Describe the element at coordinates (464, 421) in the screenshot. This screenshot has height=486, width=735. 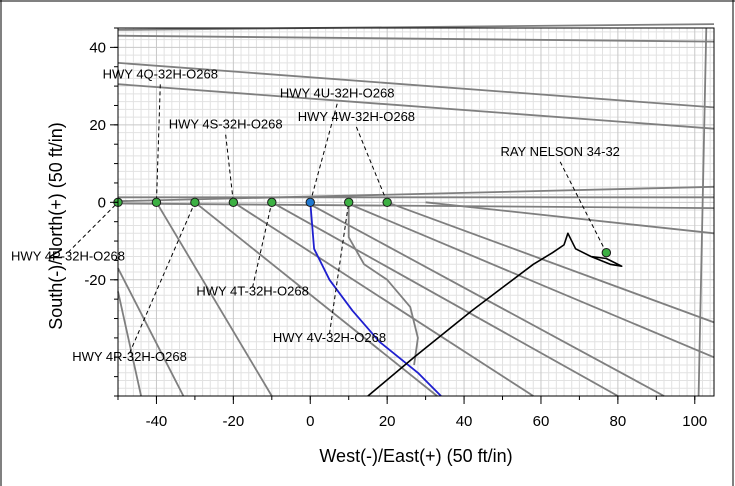
I see `x-tick-label: 40` at that location.